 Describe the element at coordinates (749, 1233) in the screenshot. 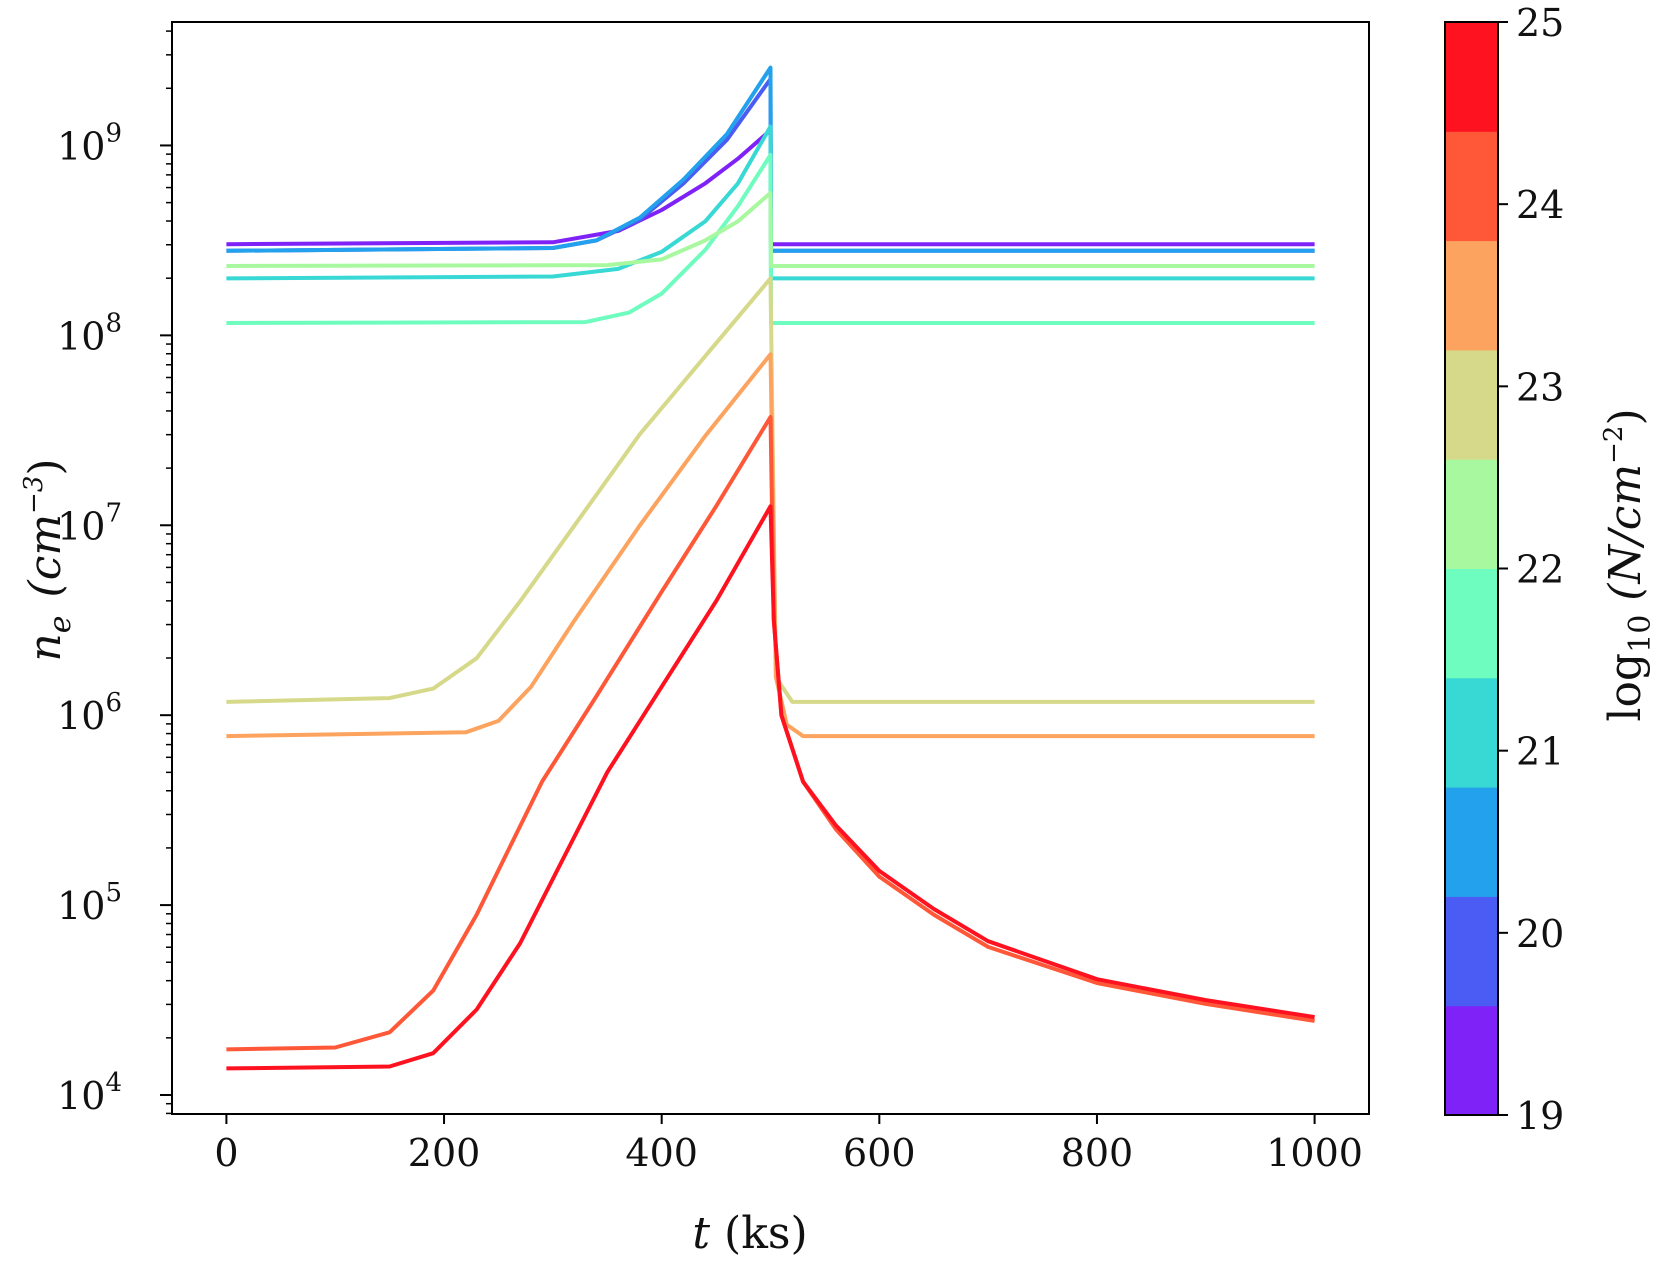

I see `x-axis-title: t (ks)` at that location.